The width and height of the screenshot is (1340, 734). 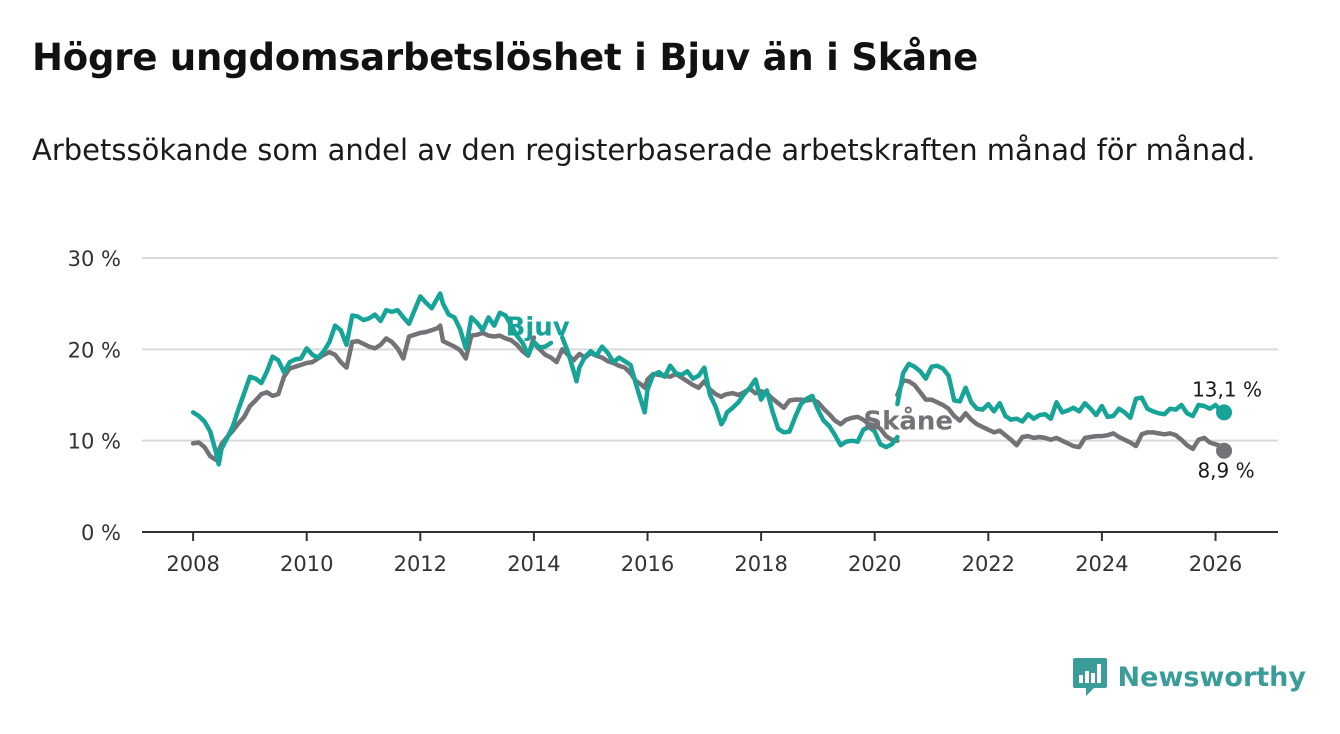 I want to click on x-tick-label: 2022, so click(x=988, y=564).